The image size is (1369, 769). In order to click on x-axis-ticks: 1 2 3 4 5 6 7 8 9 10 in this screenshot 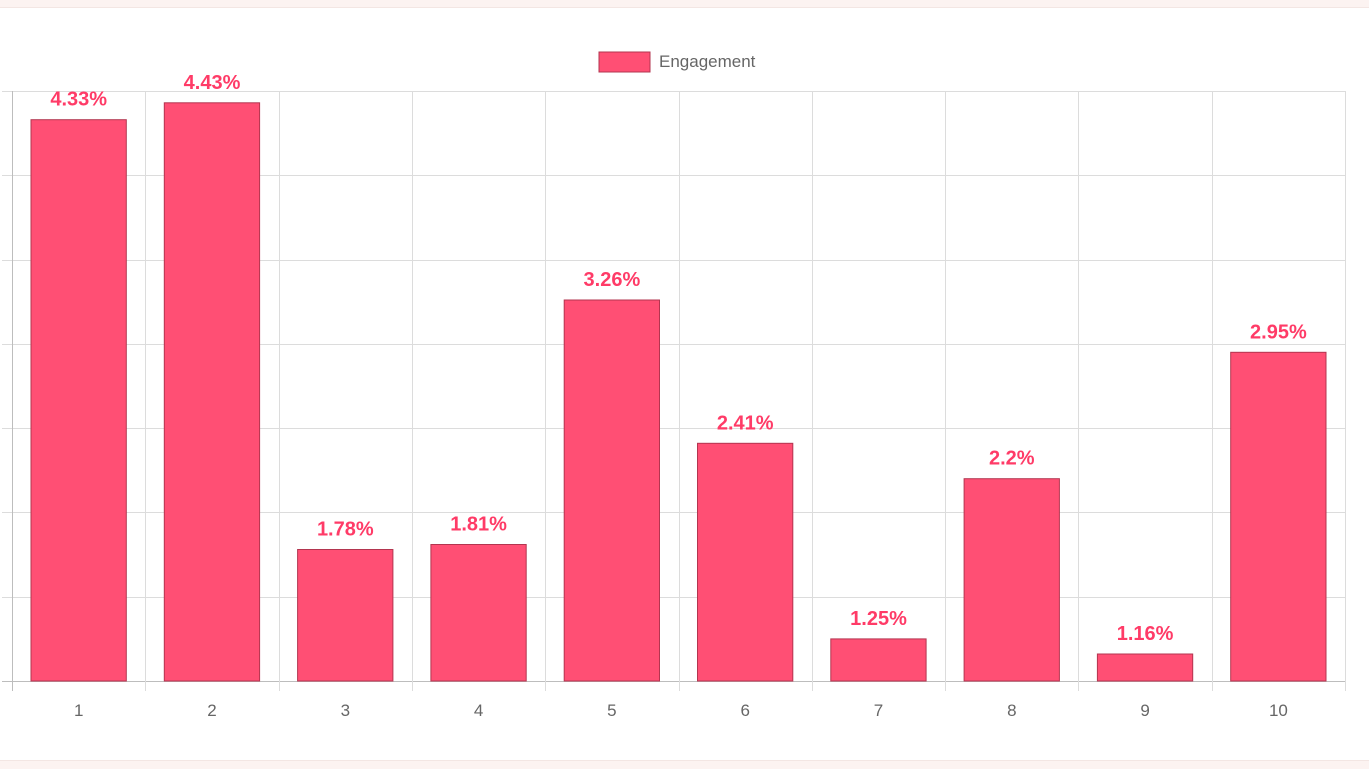, I will do `click(681, 710)`.